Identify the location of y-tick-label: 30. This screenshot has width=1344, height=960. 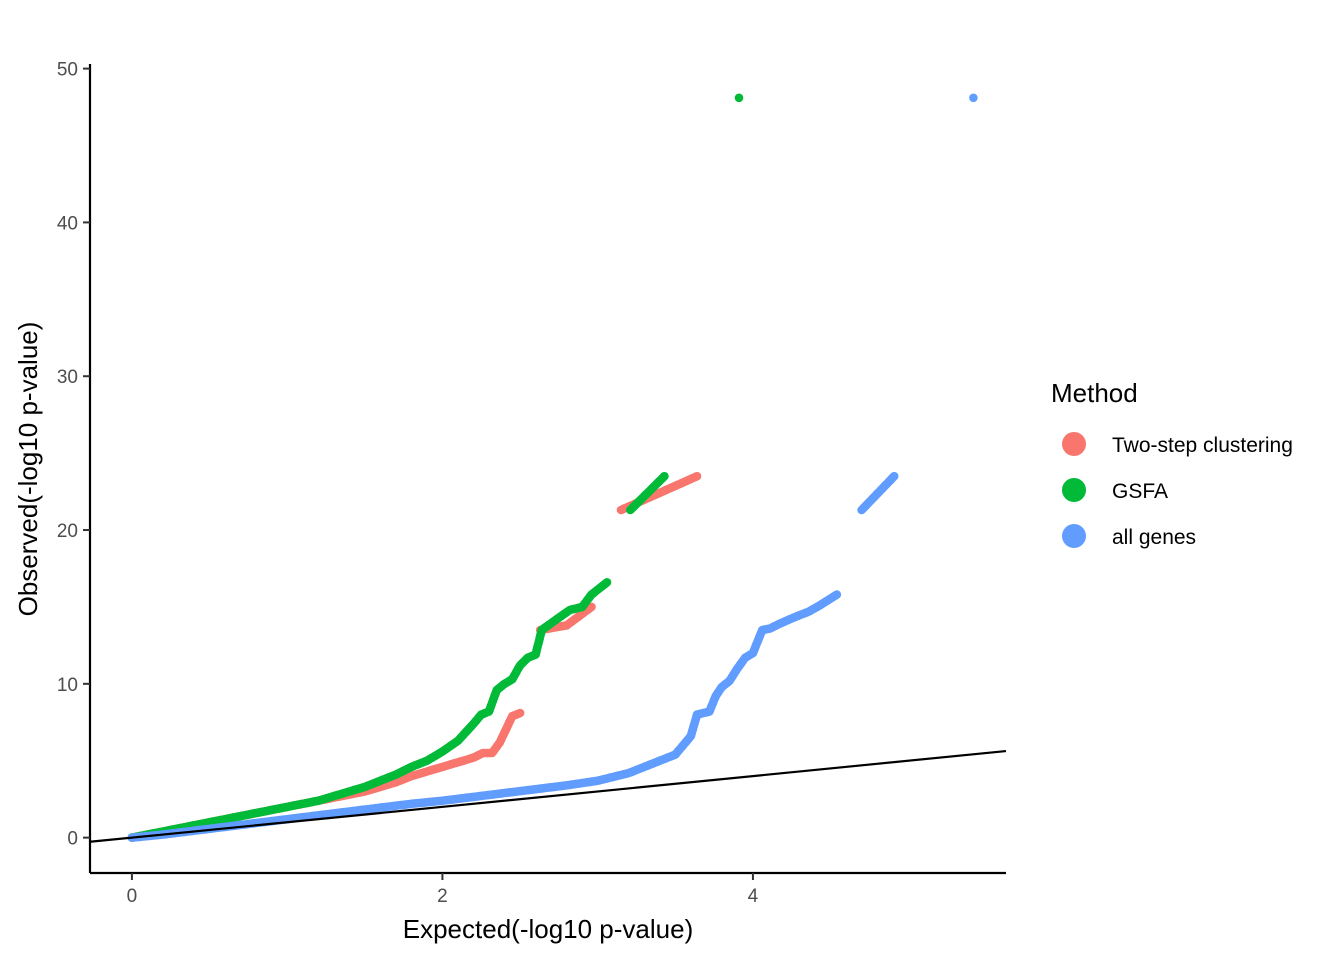
(67, 377).